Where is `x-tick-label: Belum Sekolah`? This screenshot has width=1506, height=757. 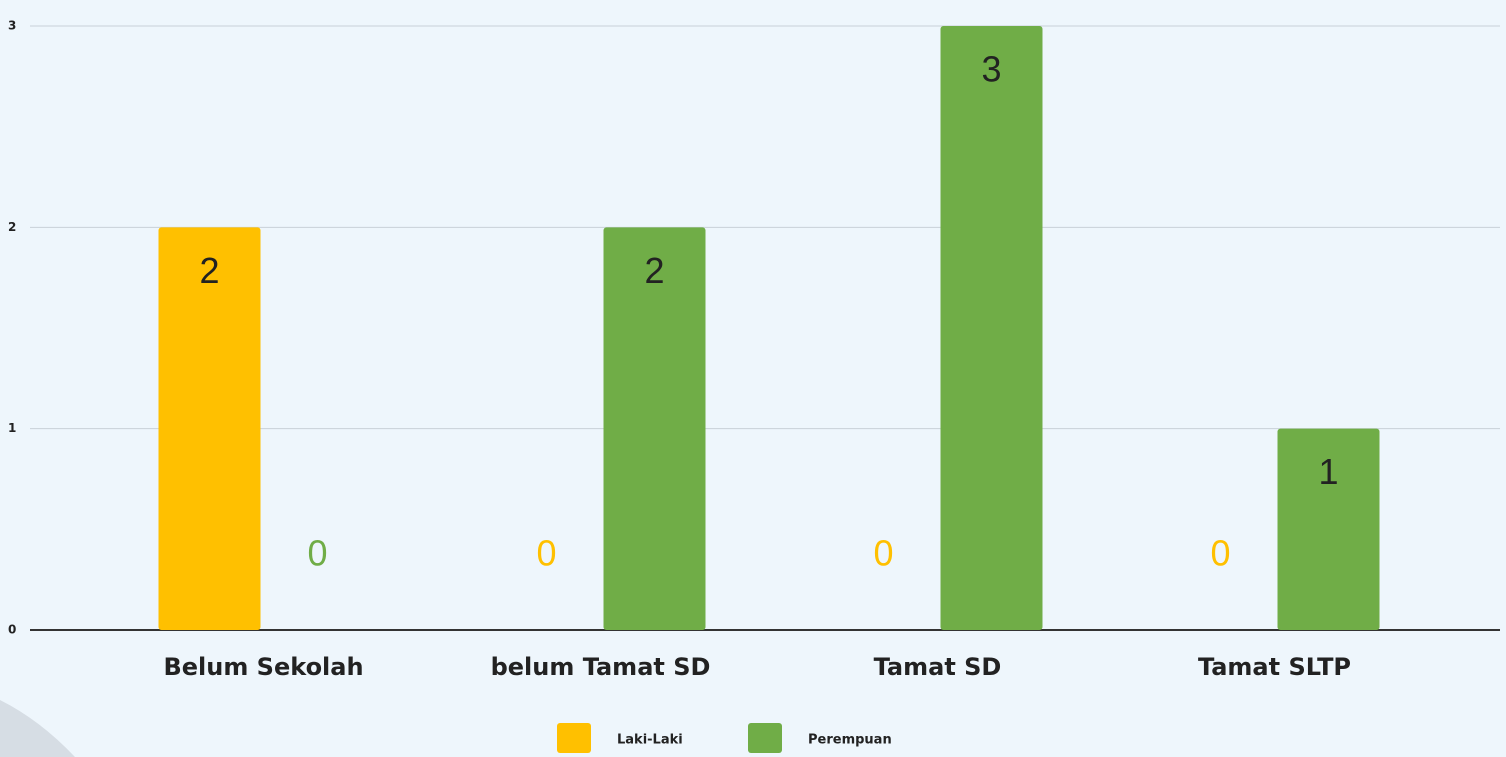 x-tick-label: Belum Sekolah is located at coordinates (263, 667).